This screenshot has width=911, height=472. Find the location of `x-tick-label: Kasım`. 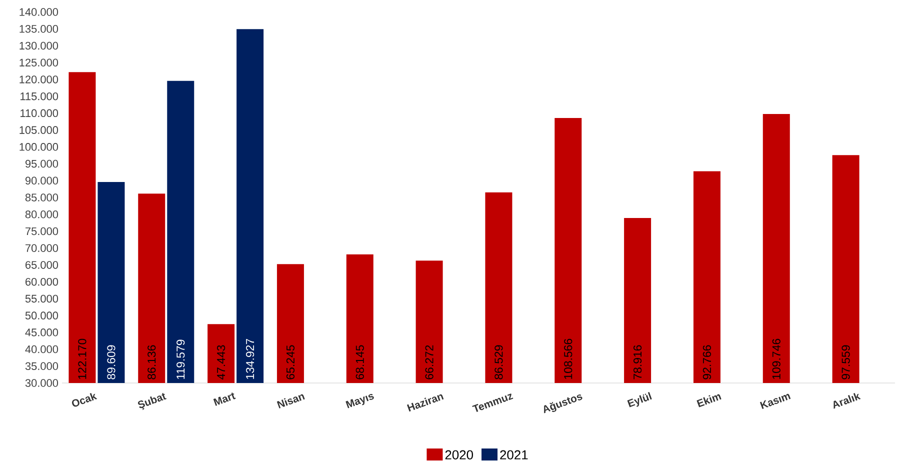

x-tick-label: Kasım is located at coordinates (775, 402).